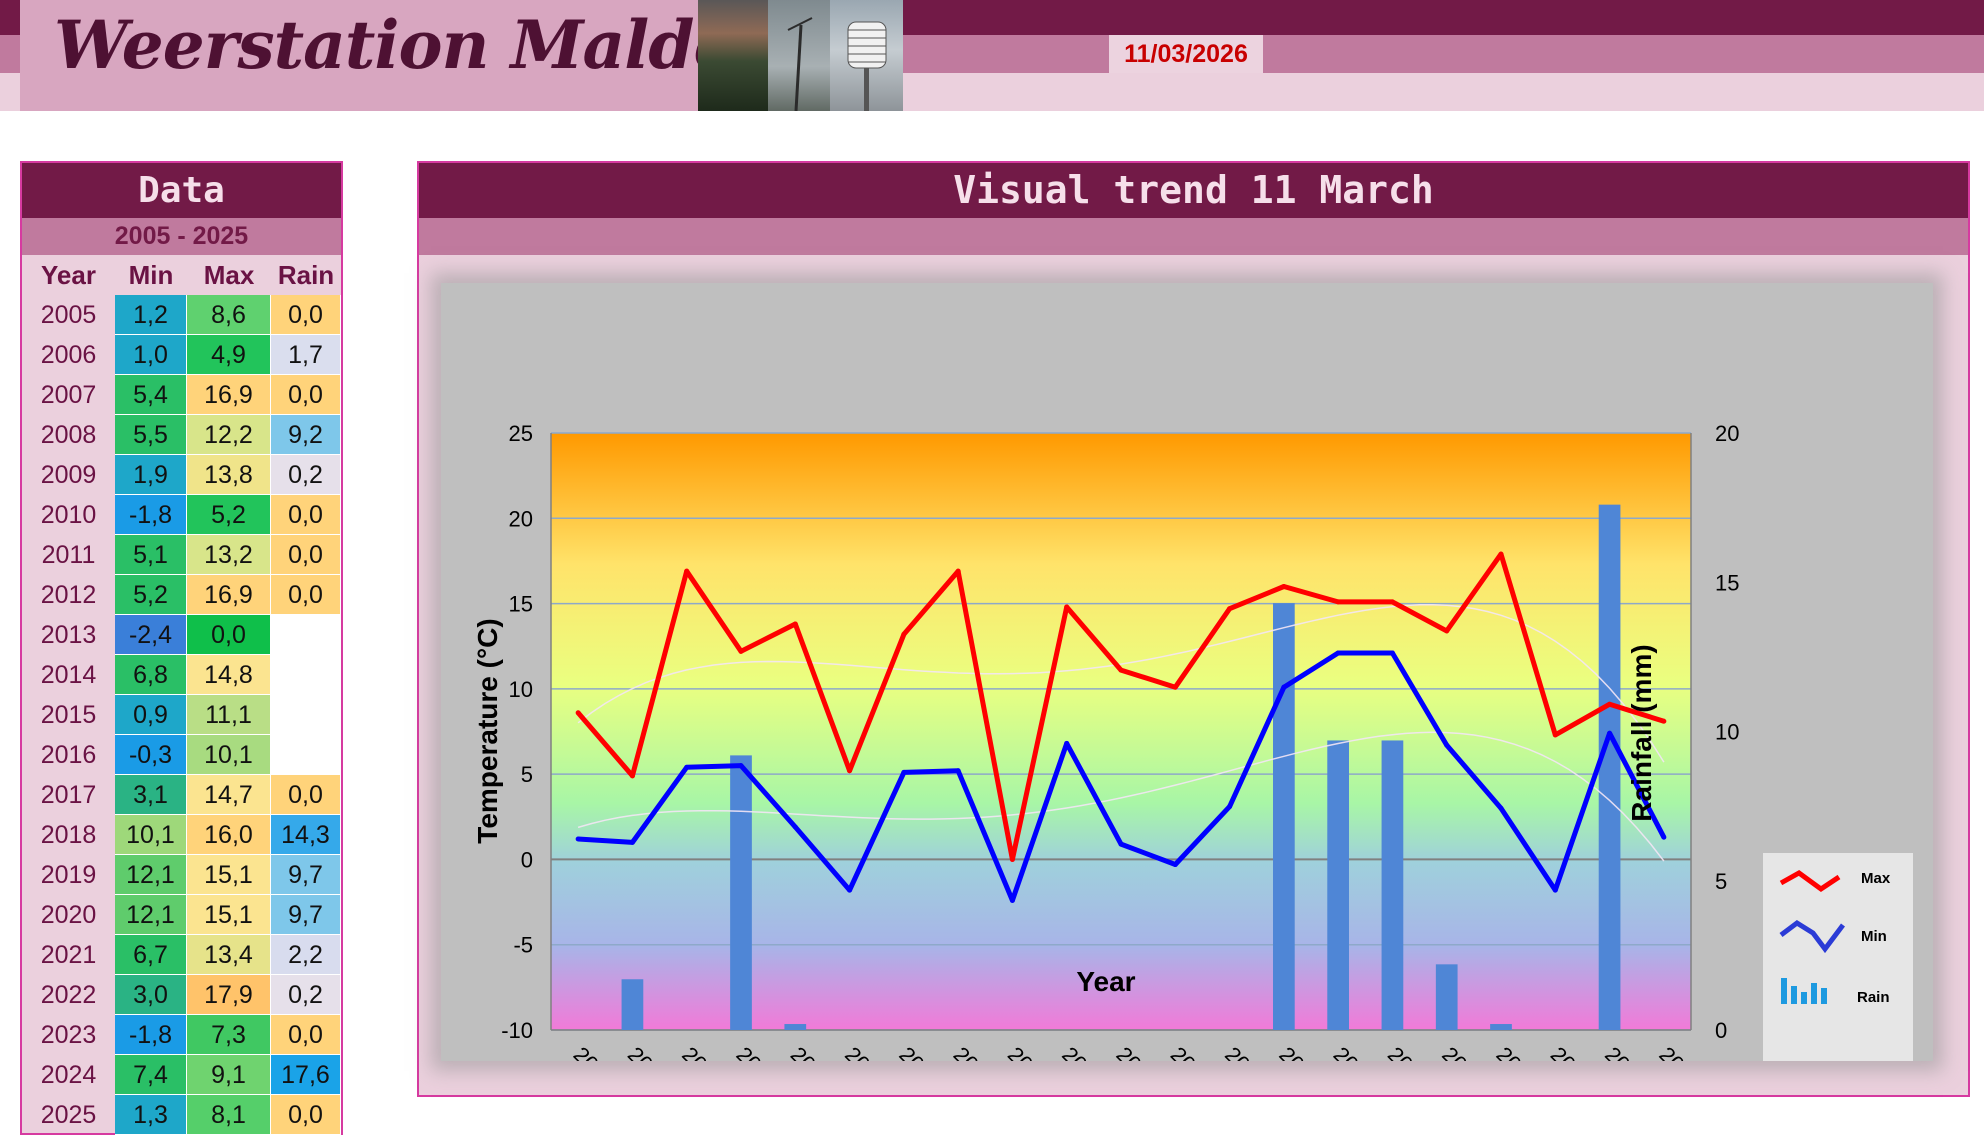 The width and height of the screenshot is (1984, 1146). What do you see at coordinates (1121, 796) in the screenshot?
I see `trendline-min` at bounding box center [1121, 796].